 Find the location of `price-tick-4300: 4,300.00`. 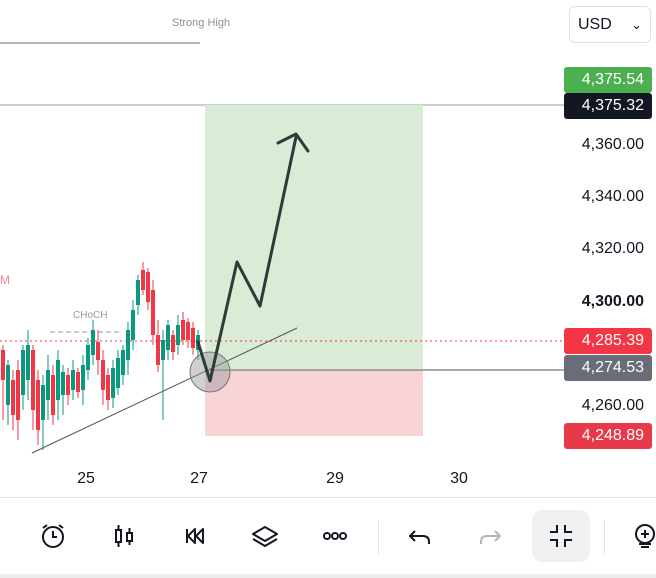

price-tick-4300: 4,300.00 is located at coordinates (612, 301).